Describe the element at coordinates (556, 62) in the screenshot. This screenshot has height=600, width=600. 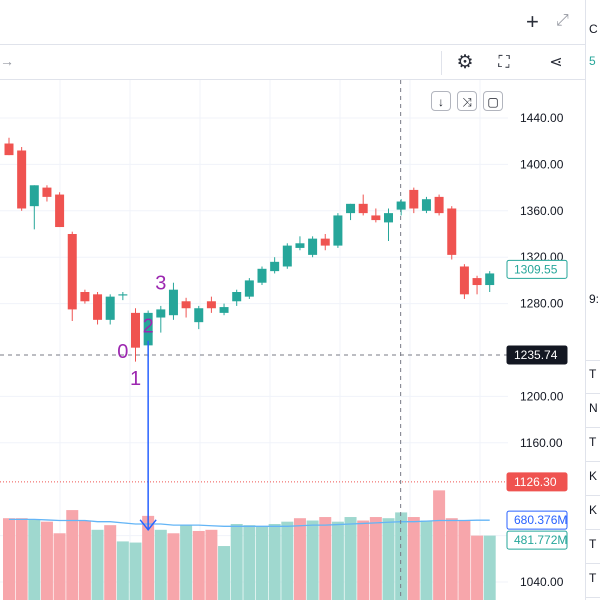
I see `share-icon: ⋖` at that location.